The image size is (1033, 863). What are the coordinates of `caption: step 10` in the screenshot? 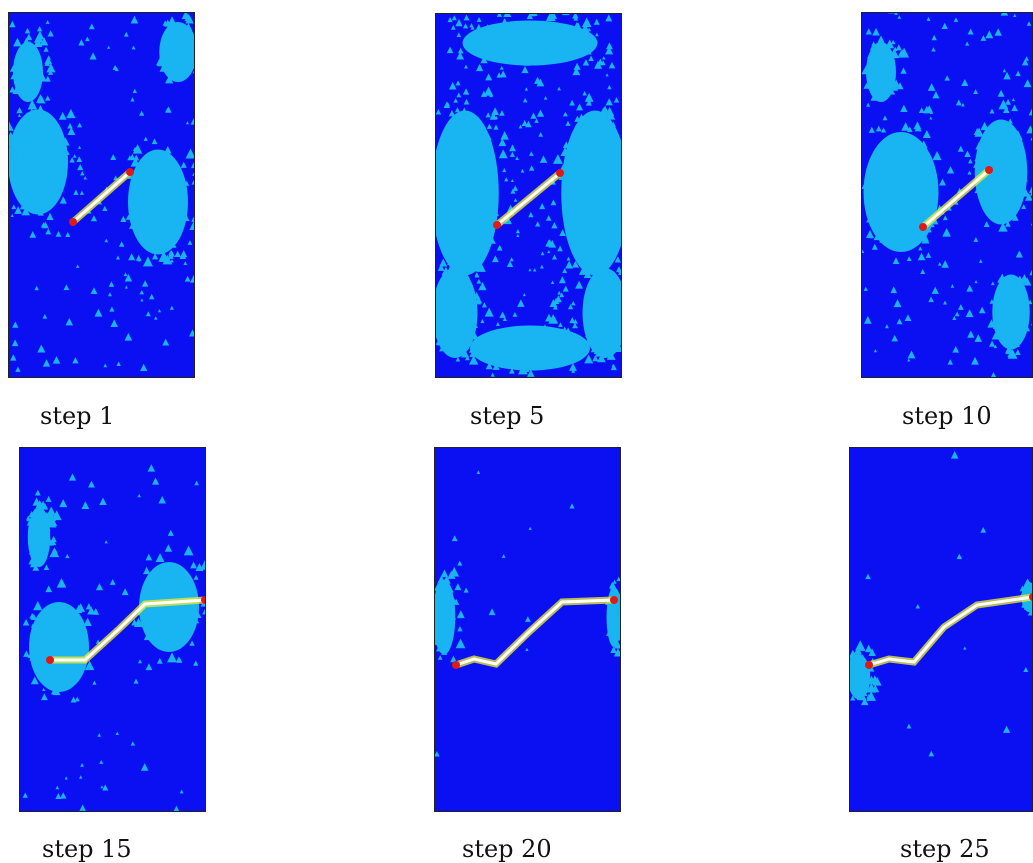 It's located at (947, 416).